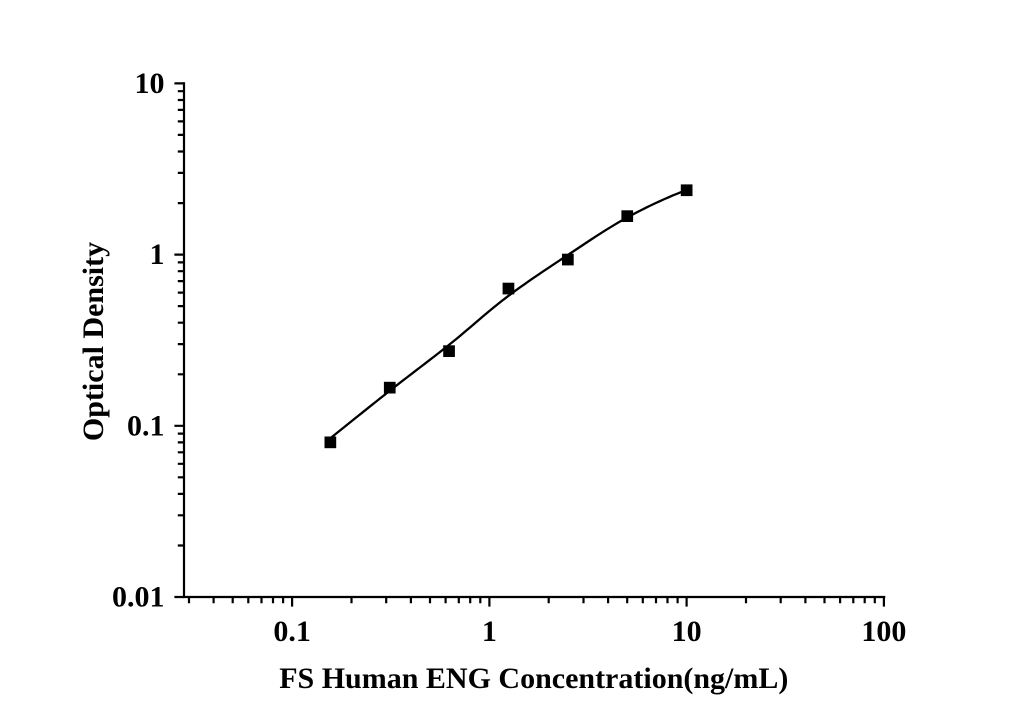  What do you see at coordinates (883, 631) in the screenshot?
I see `svg-text: 100` at bounding box center [883, 631].